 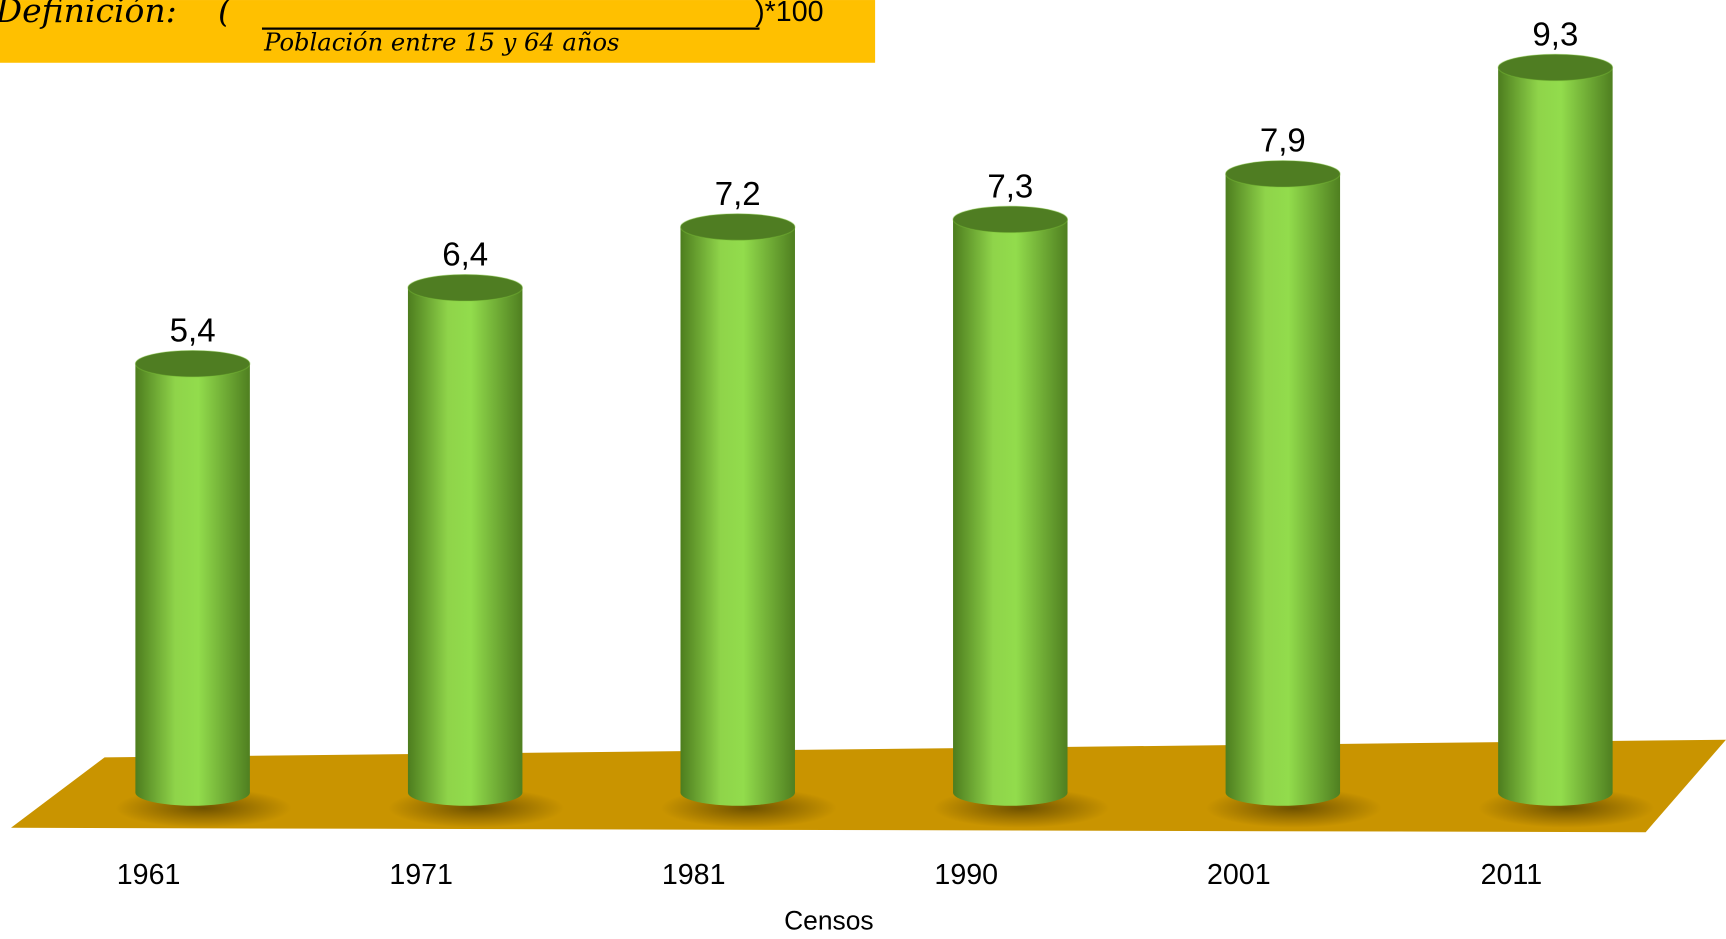 I want to click on value-label: 7,9, so click(x=1283, y=140).